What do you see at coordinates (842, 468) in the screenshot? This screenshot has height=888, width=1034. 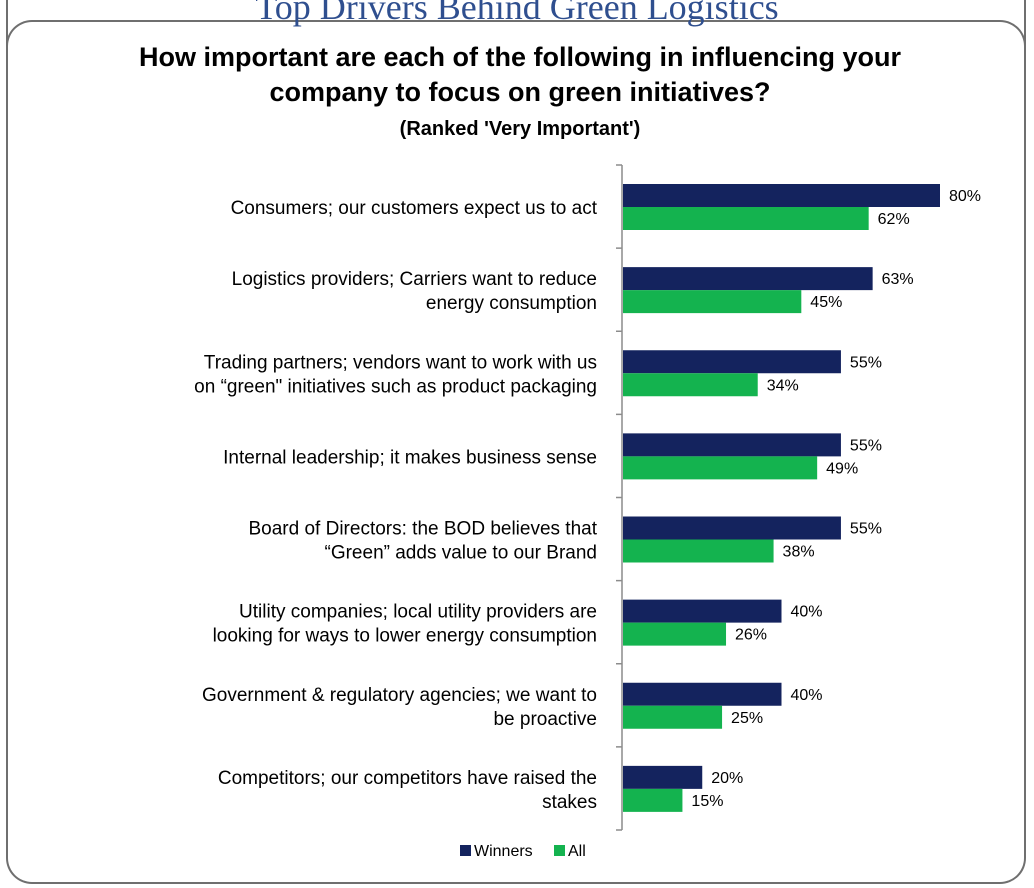 I see `data-label-all: 49%` at bounding box center [842, 468].